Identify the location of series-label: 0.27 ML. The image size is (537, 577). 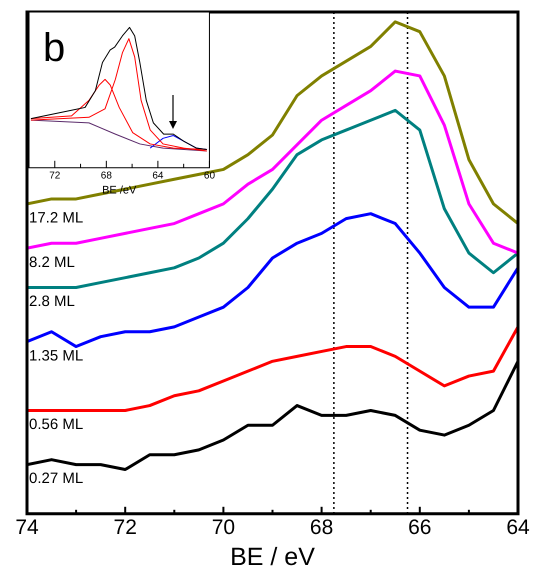
(56, 479).